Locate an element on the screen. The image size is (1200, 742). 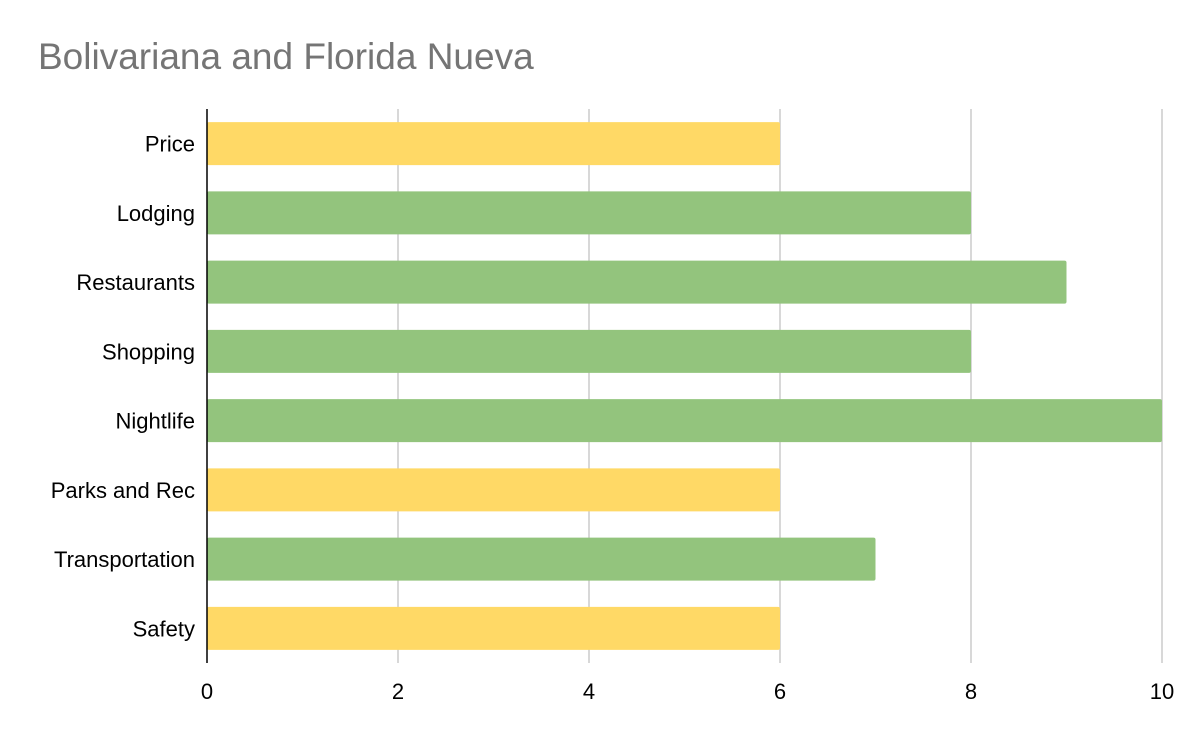
bar-shopping is located at coordinates (589, 351).